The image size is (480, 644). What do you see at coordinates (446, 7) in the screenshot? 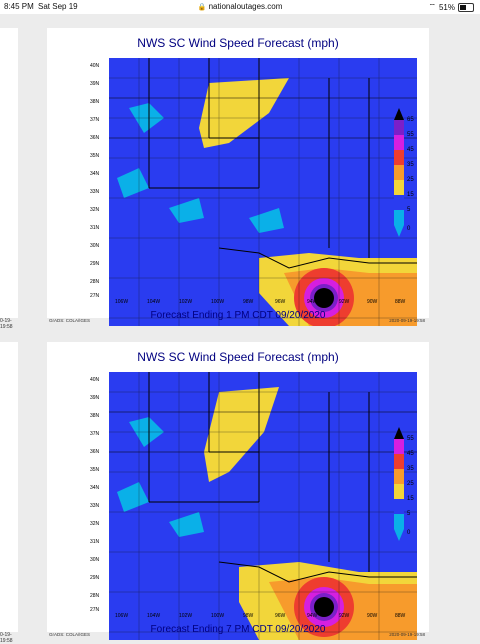
I see `battery-percent: 51%` at bounding box center [446, 7].